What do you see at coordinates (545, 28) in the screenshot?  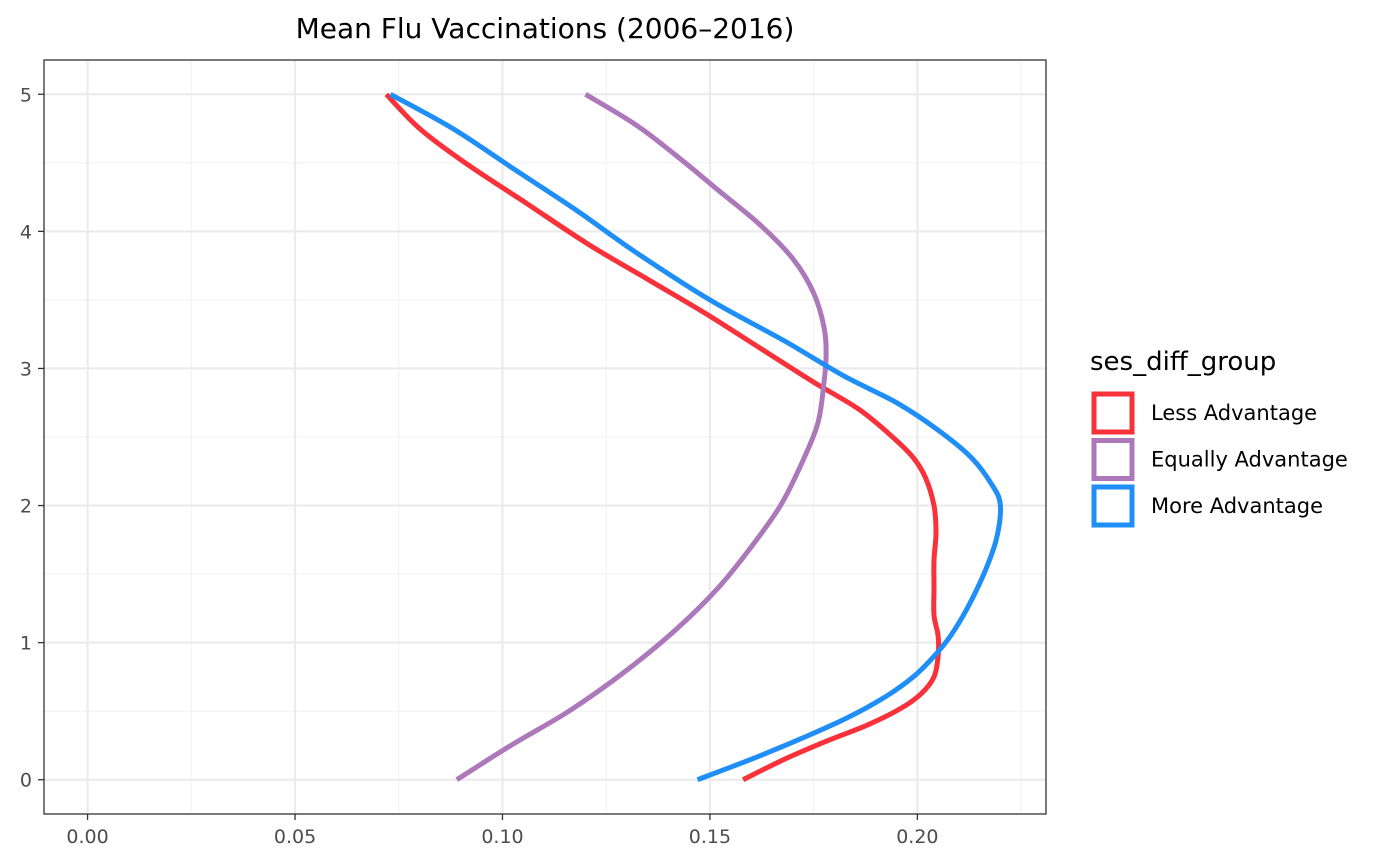 I see `chart-title: Mean Flu Vaccinations (2006–2016)` at bounding box center [545, 28].